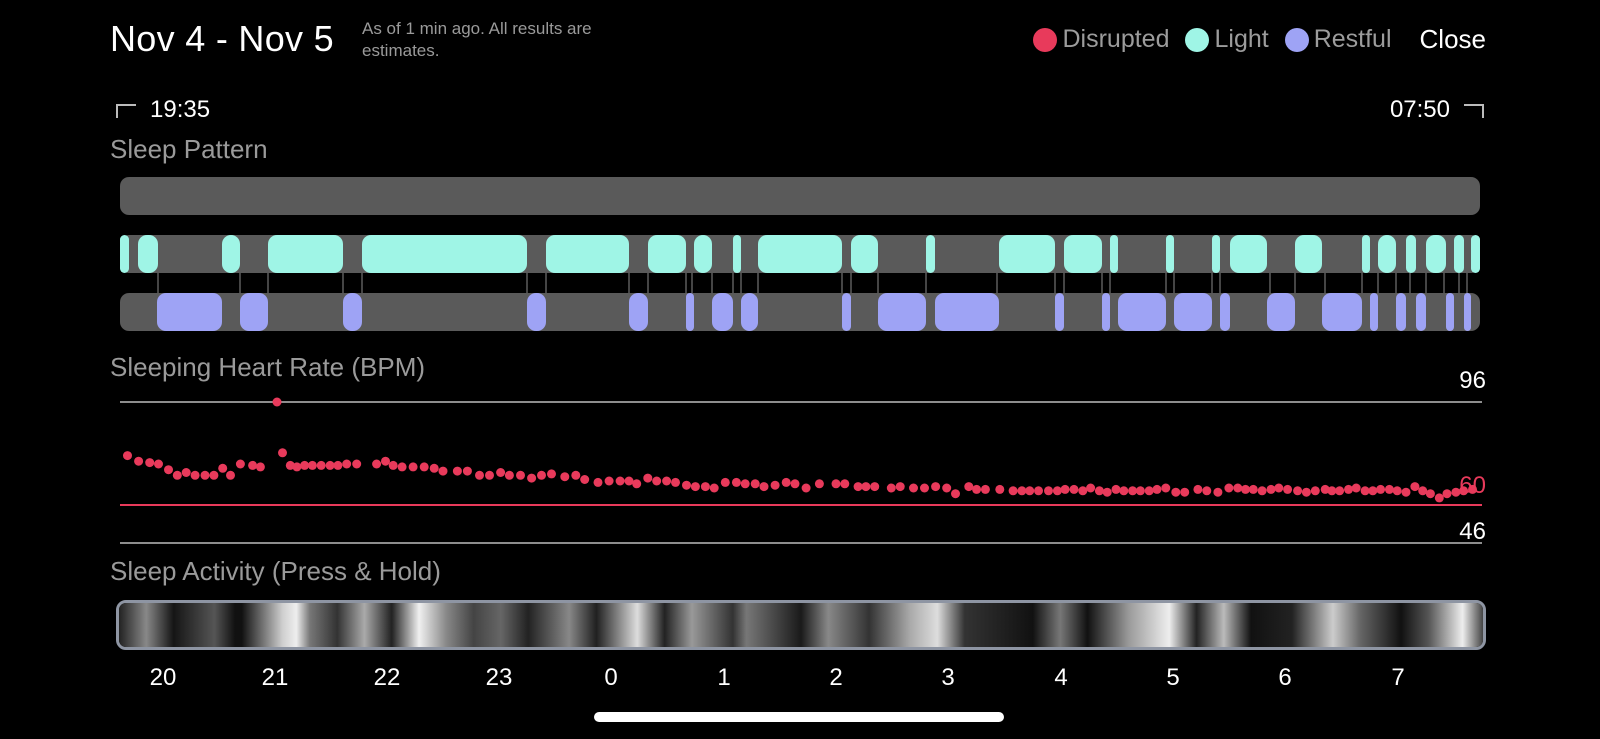  Describe the element at coordinates (800, 254) in the screenshot. I see `light-track` at that location.